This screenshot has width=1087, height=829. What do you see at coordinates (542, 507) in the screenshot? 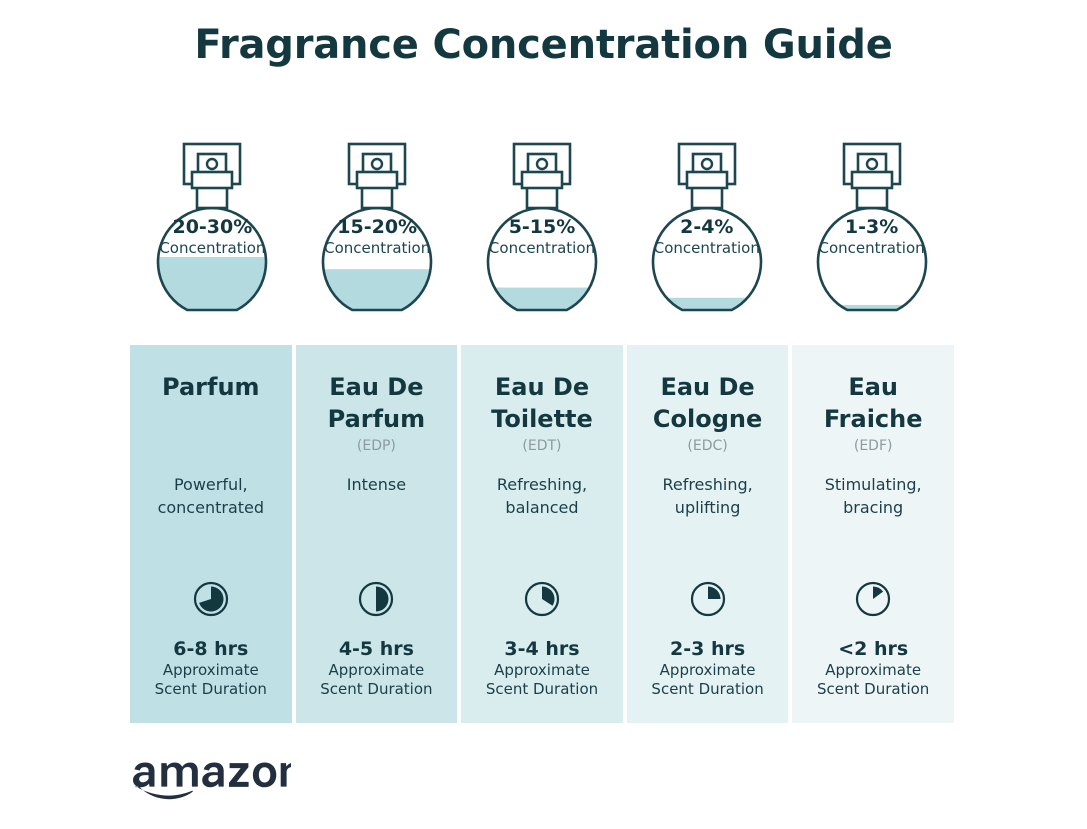
I see `card-description-line2: balanced` at bounding box center [542, 507].